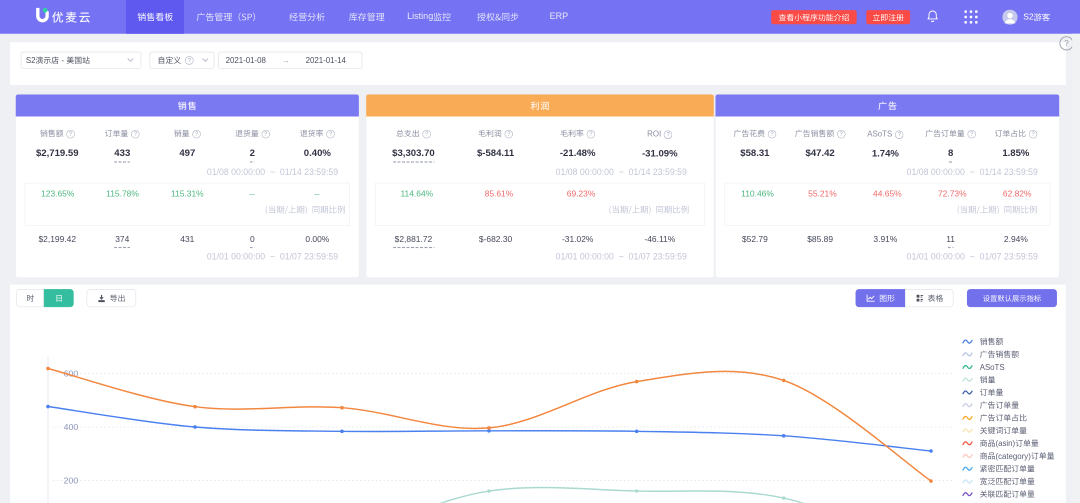  I want to click on svg-text: (asin), so click(1005, 443).